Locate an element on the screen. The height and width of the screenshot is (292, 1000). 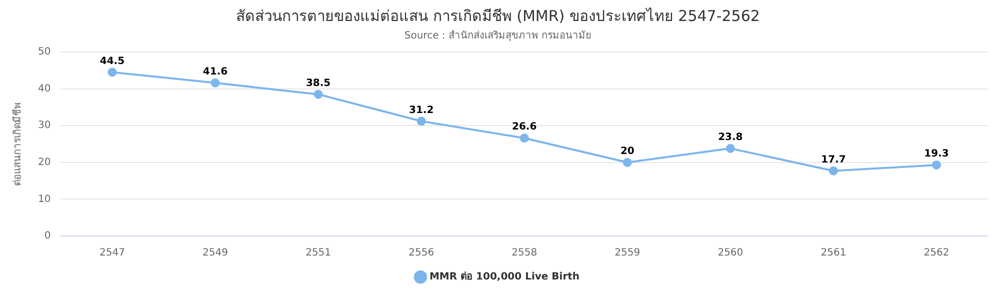
legend-label: MMR ต่อ 100,000 Live Birth is located at coordinates (504, 276).